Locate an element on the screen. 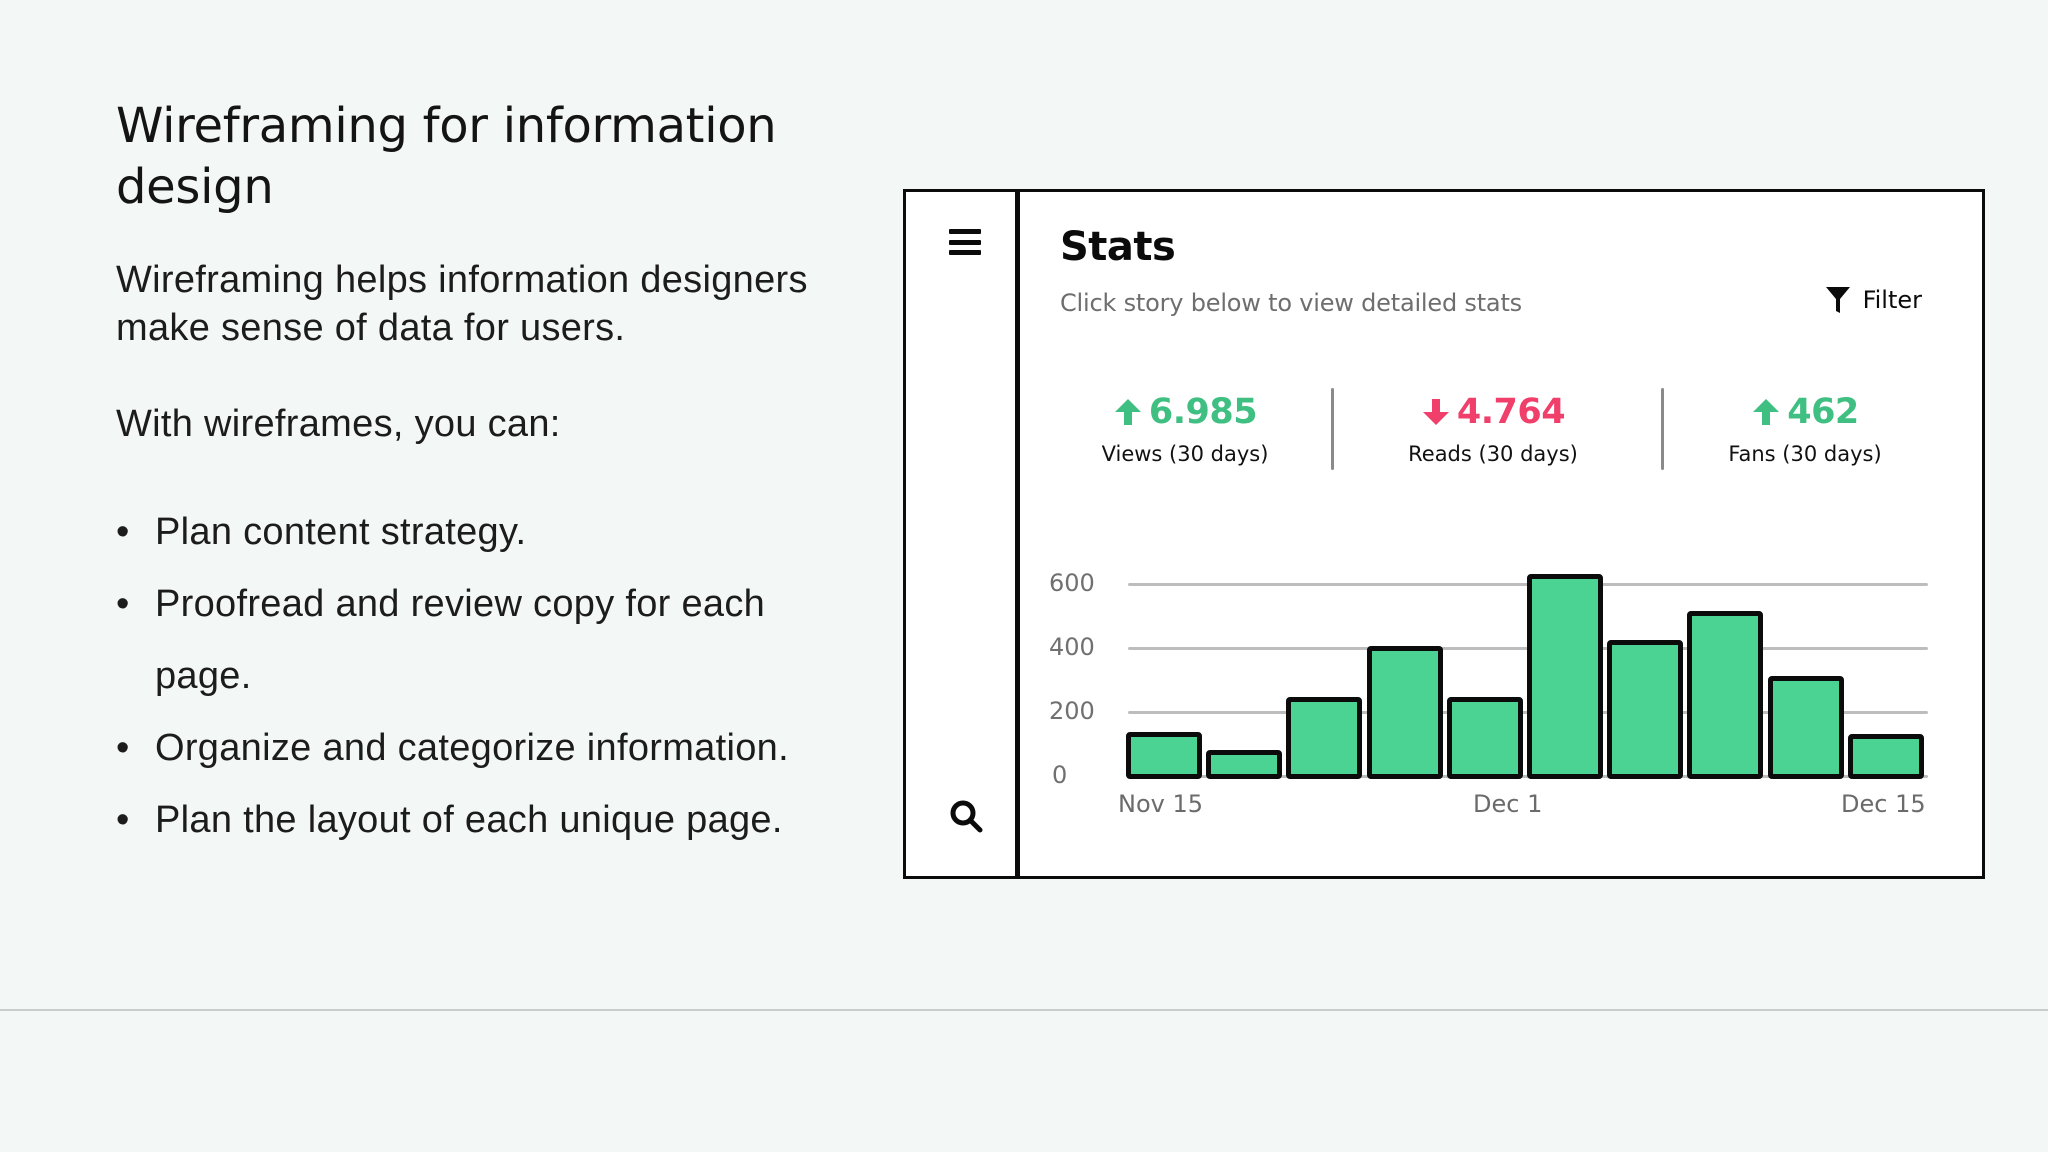 The width and height of the screenshot is (2048, 1152). stats-title: Stats is located at coordinates (1118, 247).